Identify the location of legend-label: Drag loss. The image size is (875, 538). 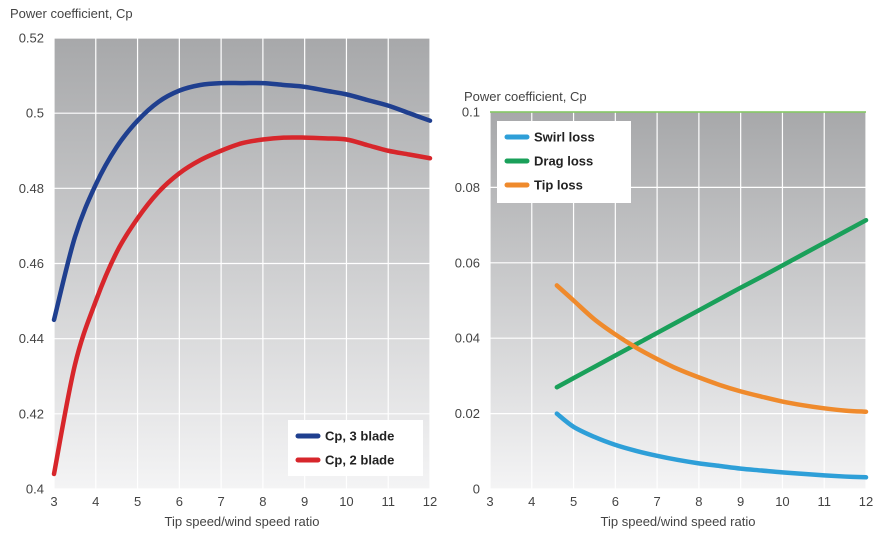
(563, 161).